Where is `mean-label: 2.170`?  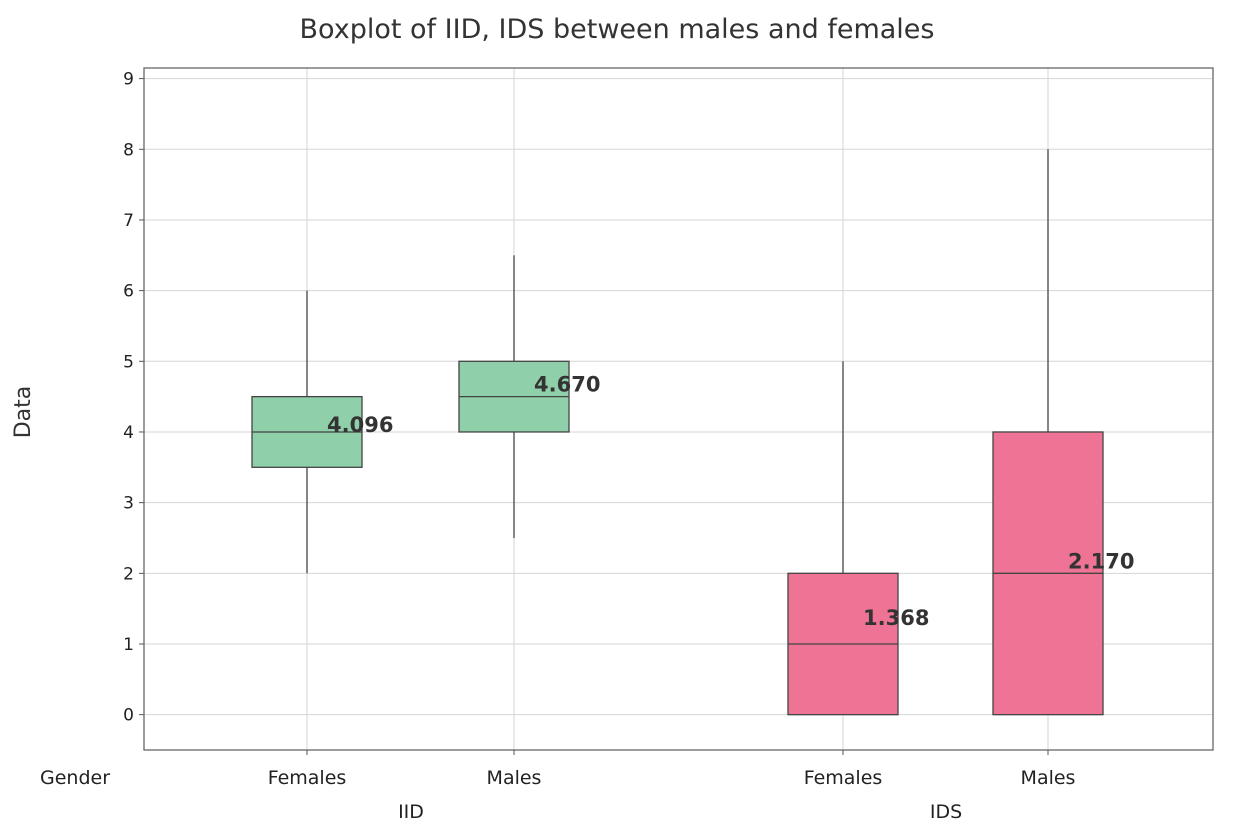 mean-label: 2.170 is located at coordinates (1101, 561).